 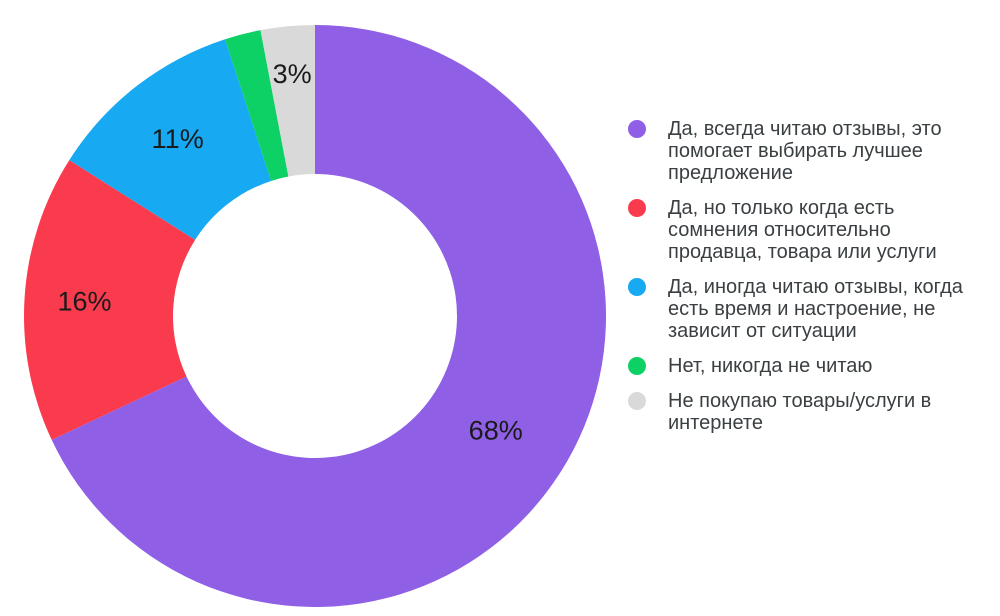 I want to click on legend-label: Не покупаю товары/услуги в интернете, so click(x=799, y=412).